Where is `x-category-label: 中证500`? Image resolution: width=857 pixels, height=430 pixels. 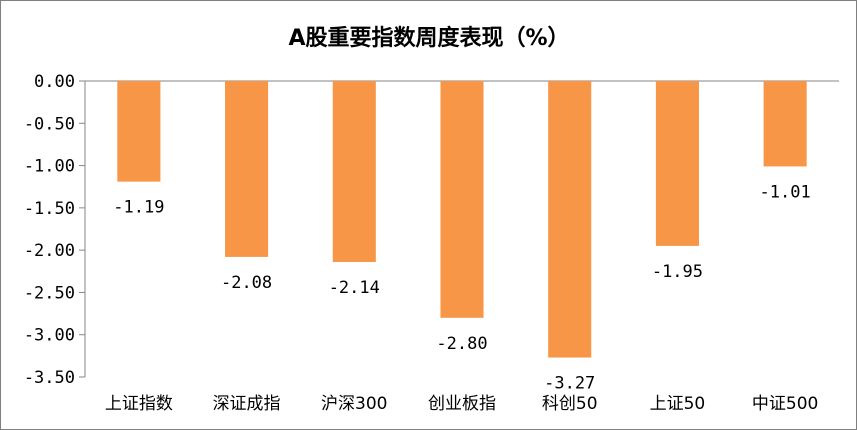 x-category-label: 中证500 is located at coordinates (785, 404).